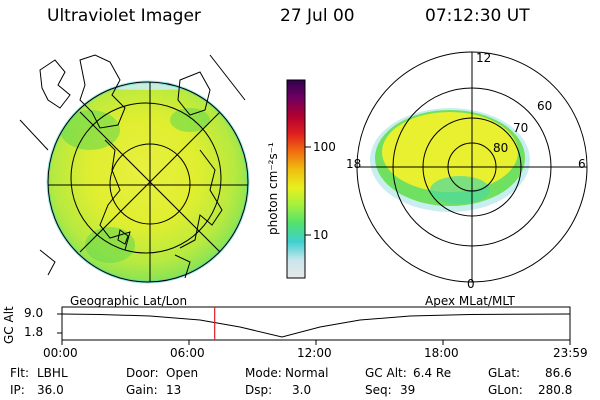  What do you see at coordinates (187, 353) in the screenshot?
I see `timeline-tick: 06:00` at bounding box center [187, 353].